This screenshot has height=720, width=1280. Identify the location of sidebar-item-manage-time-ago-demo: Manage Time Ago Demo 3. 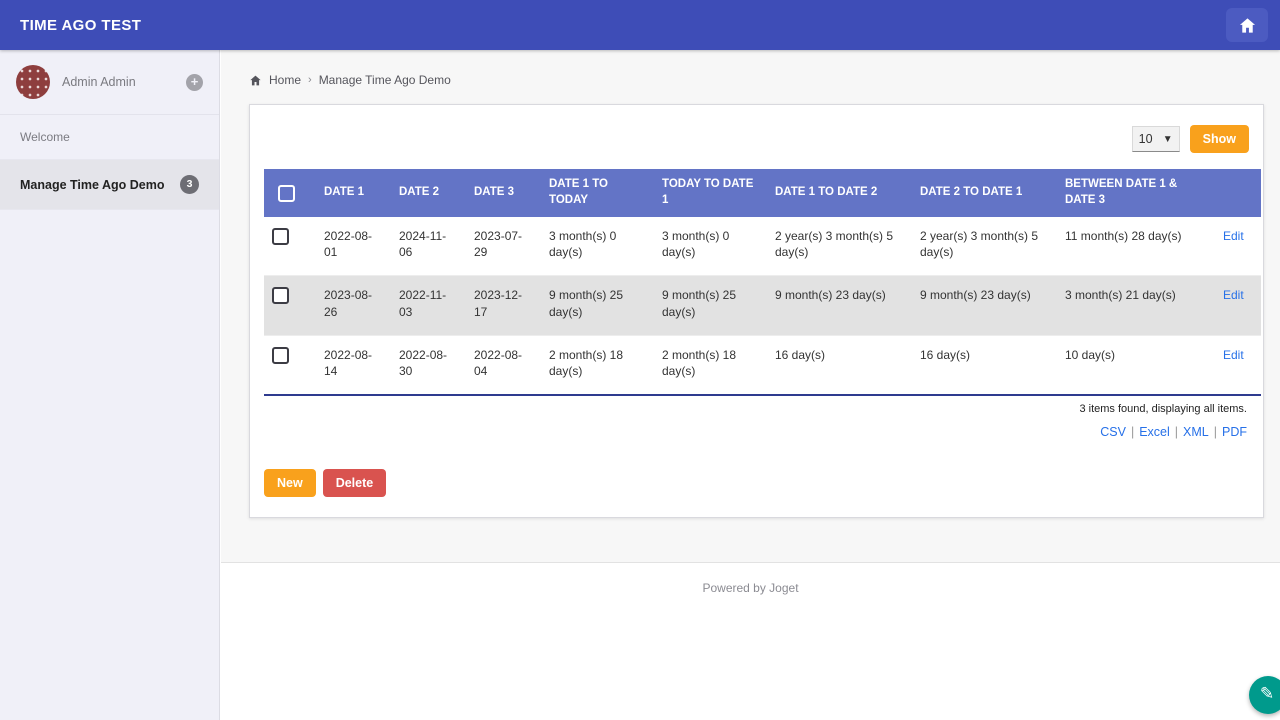
(109, 185).